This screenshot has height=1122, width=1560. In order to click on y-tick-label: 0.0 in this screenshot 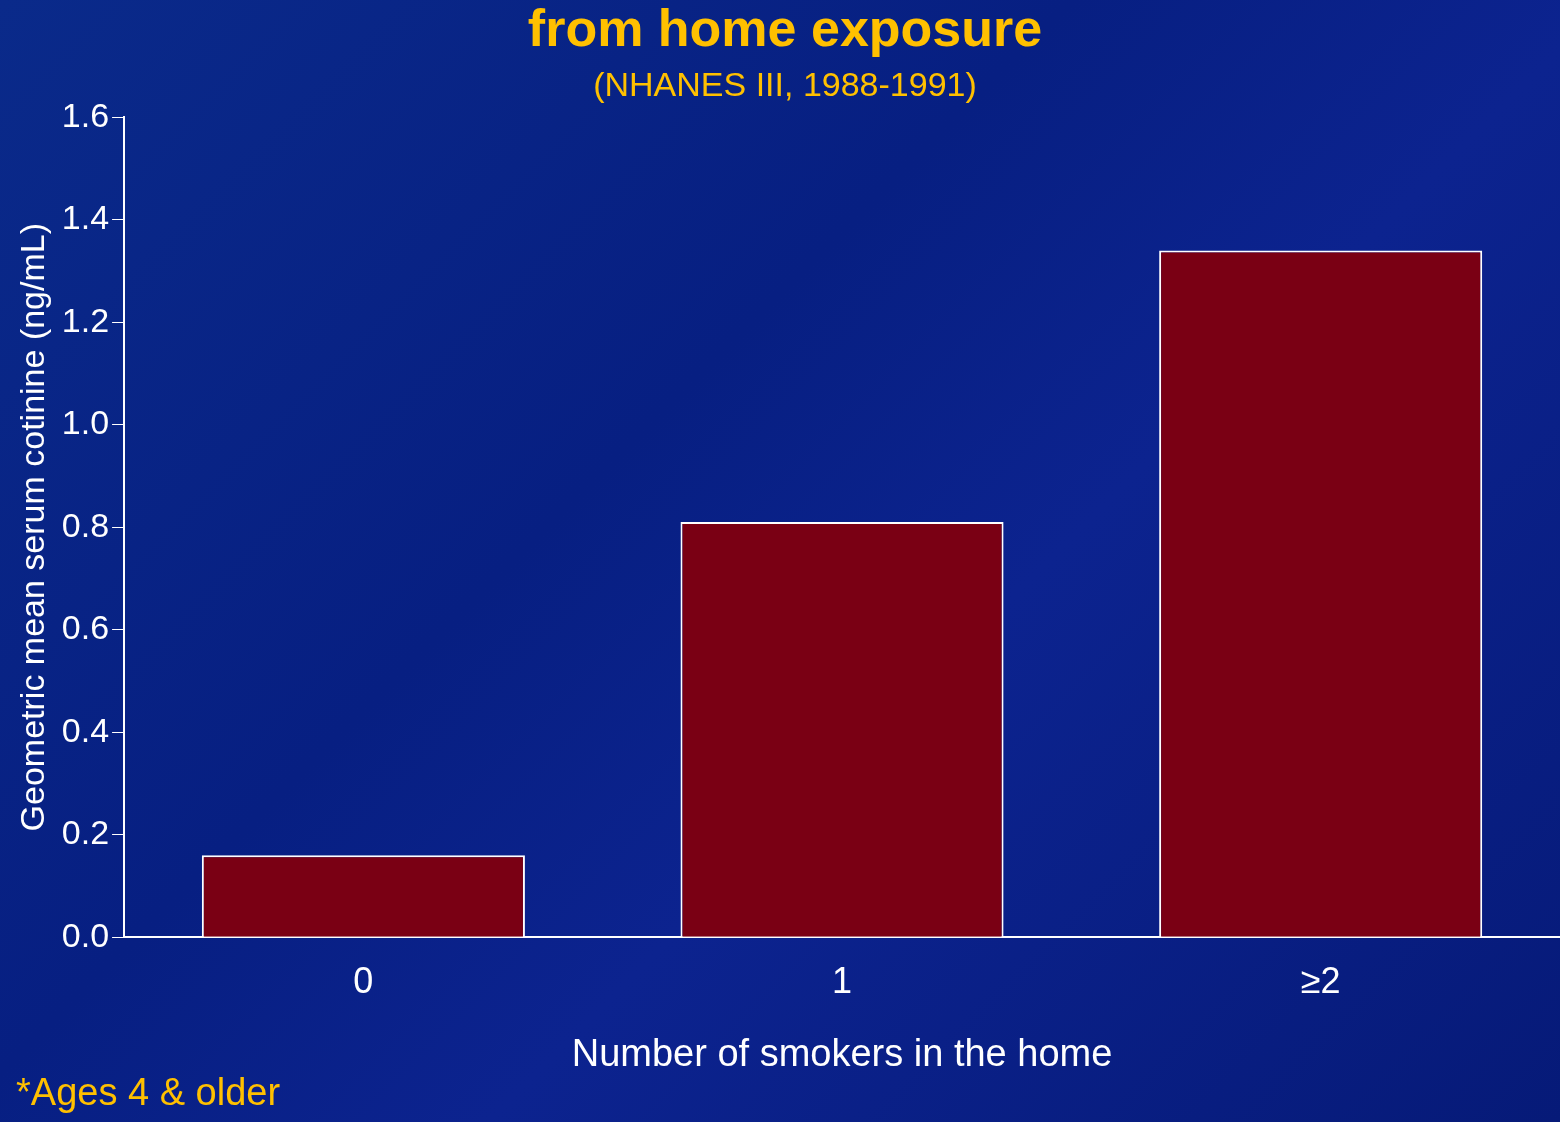, I will do `click(85, 934)`.